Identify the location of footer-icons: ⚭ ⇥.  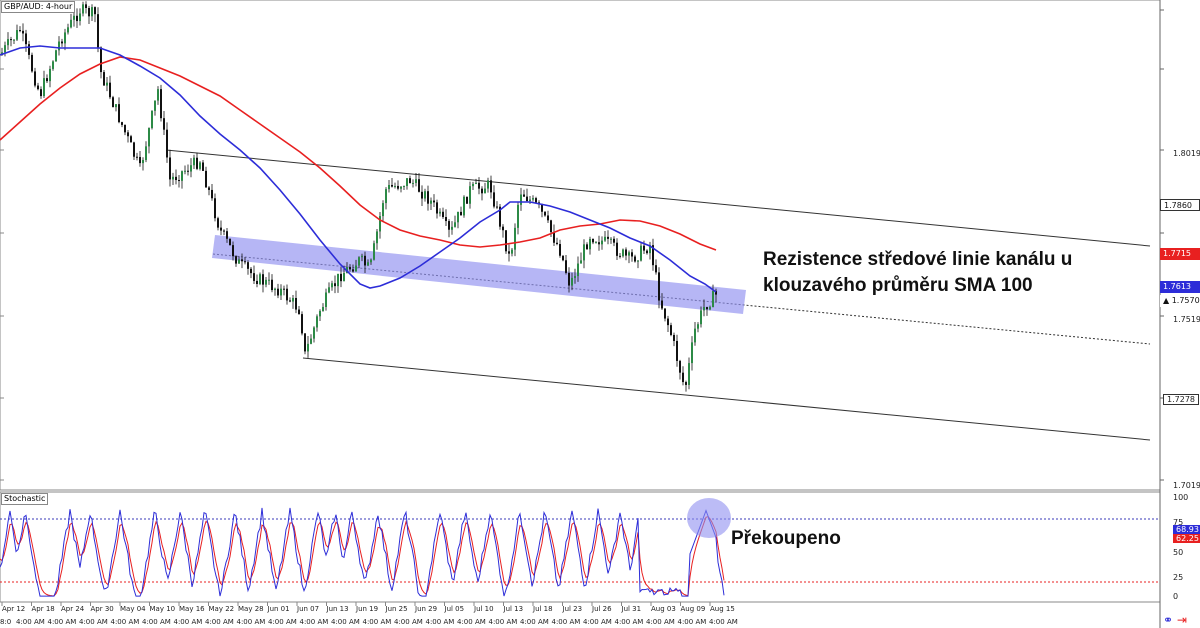
(1175, 620).